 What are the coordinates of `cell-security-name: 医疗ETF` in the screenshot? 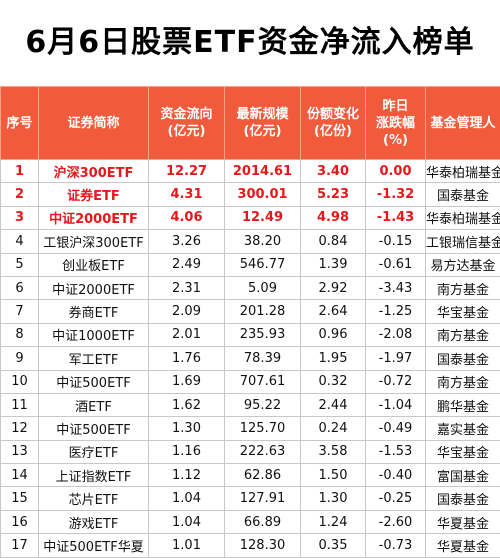 It's located at (94, 451).